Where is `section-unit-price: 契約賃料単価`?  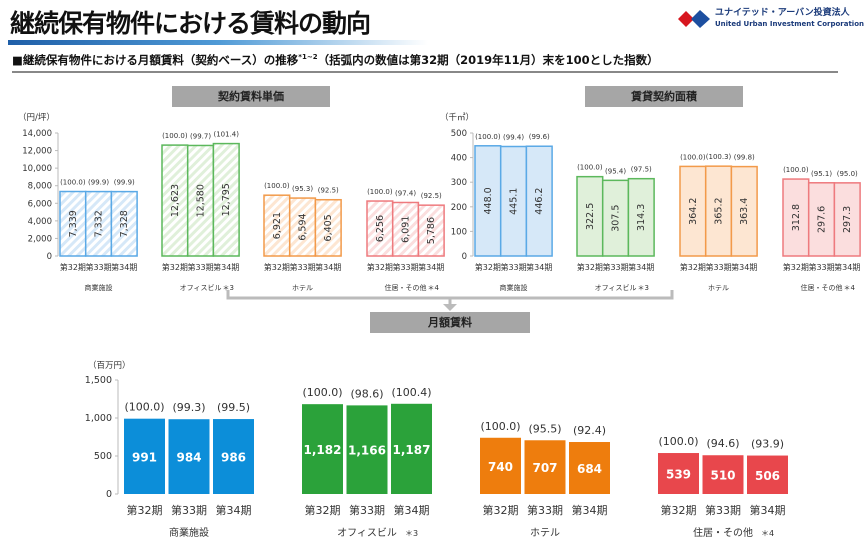
section-unit-price: 契約賃料単価 is located at coordinates (251, 96).